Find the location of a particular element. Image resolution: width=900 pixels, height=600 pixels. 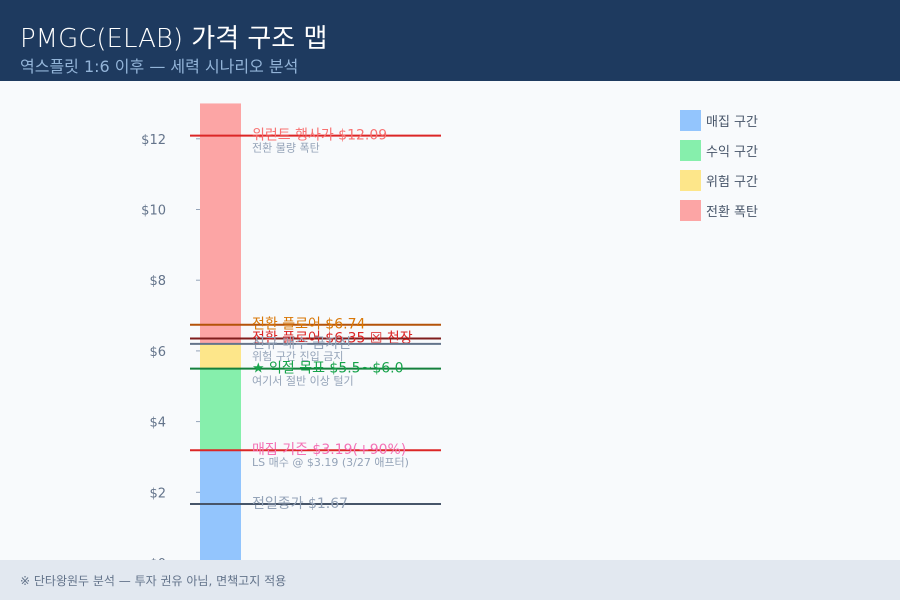

legend-item-3: 위험 구간 is located at coordinates (719, 180).